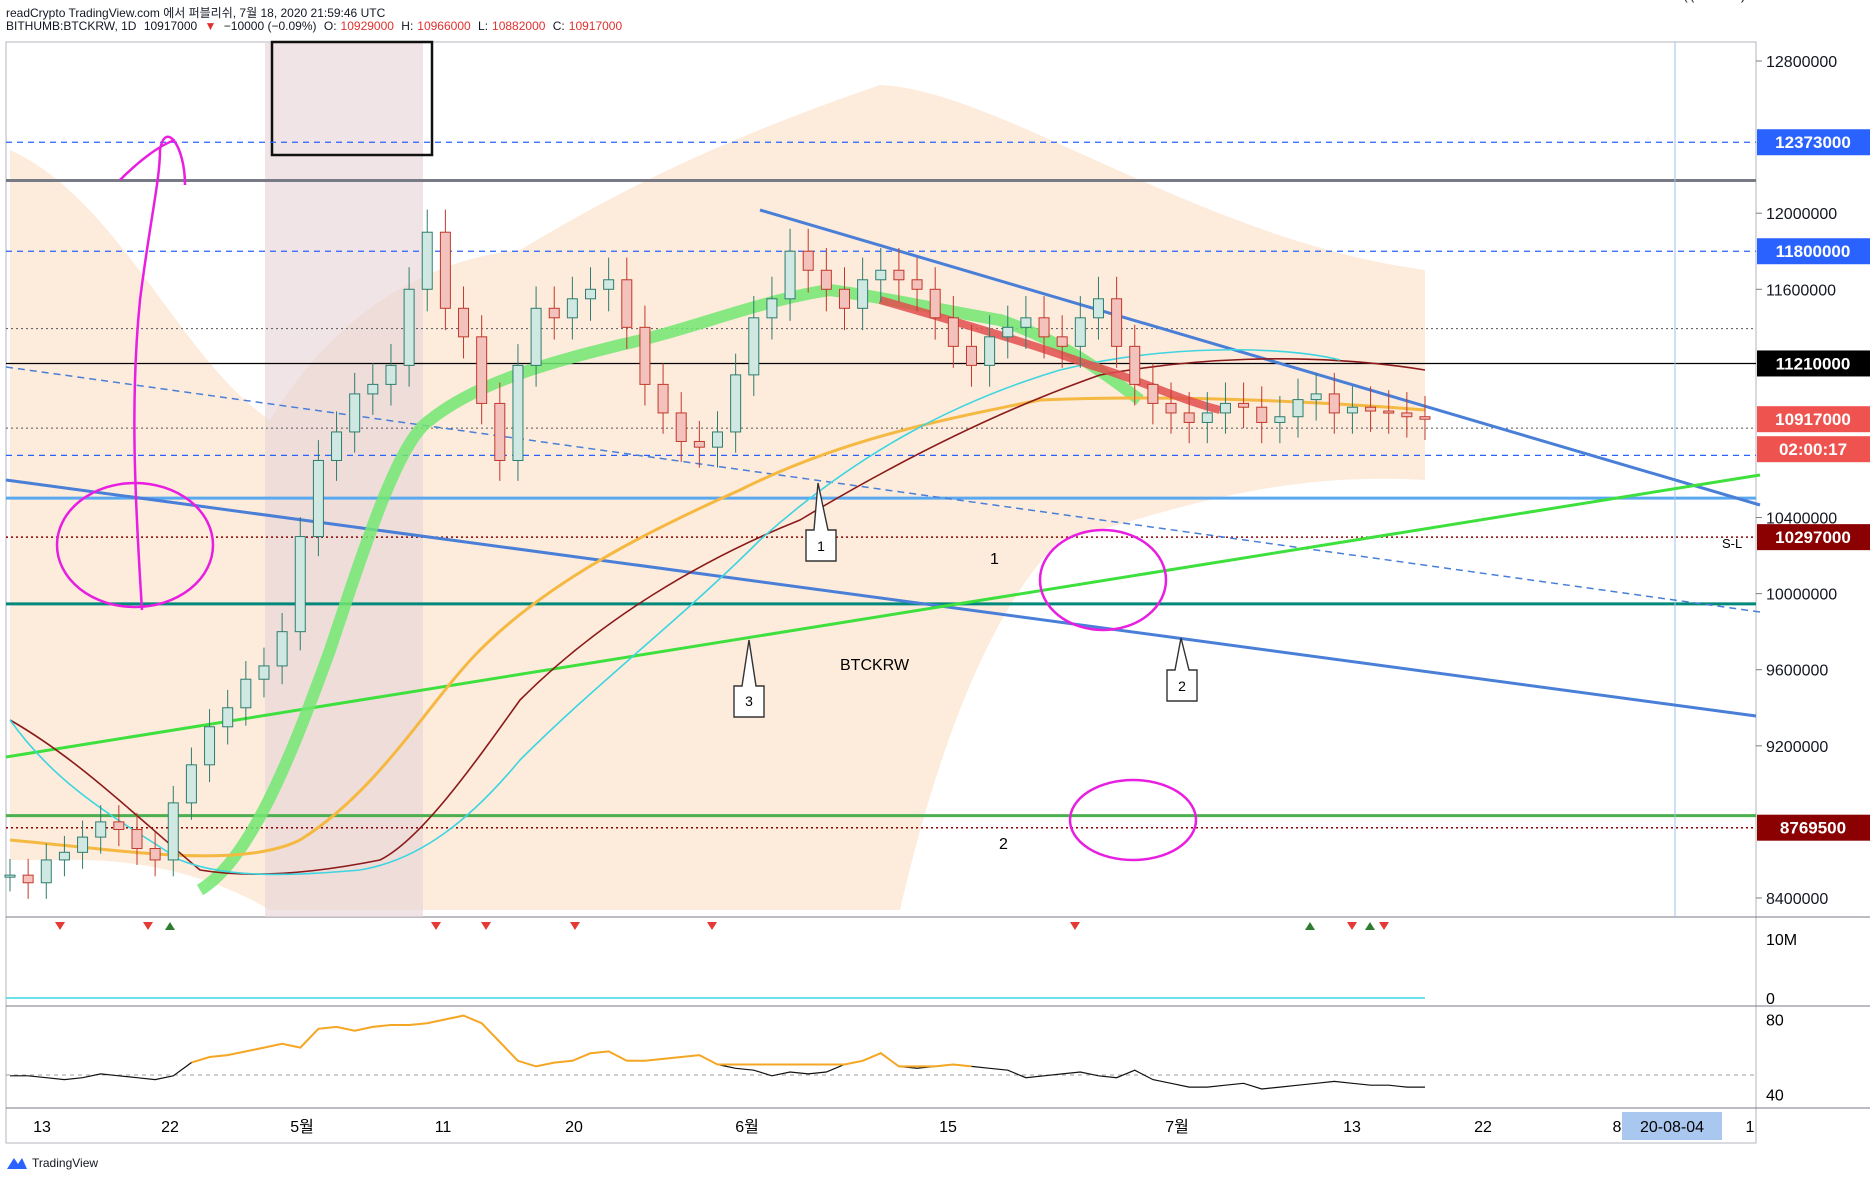  What do you see at coordinates (747, 1127) in the screenshot?
I see `x-tick-label: 6월` at bounding box center [747, 1127].